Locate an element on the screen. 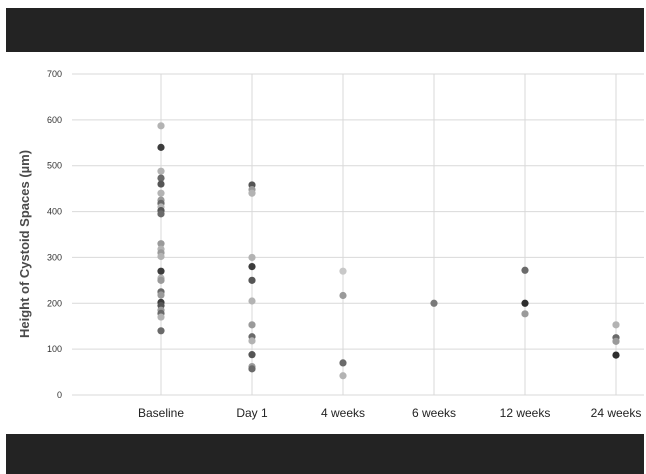 The height and width of the screenshot is (474, 646). x-category-label: Day 1 is located at coordinates (252, 413).